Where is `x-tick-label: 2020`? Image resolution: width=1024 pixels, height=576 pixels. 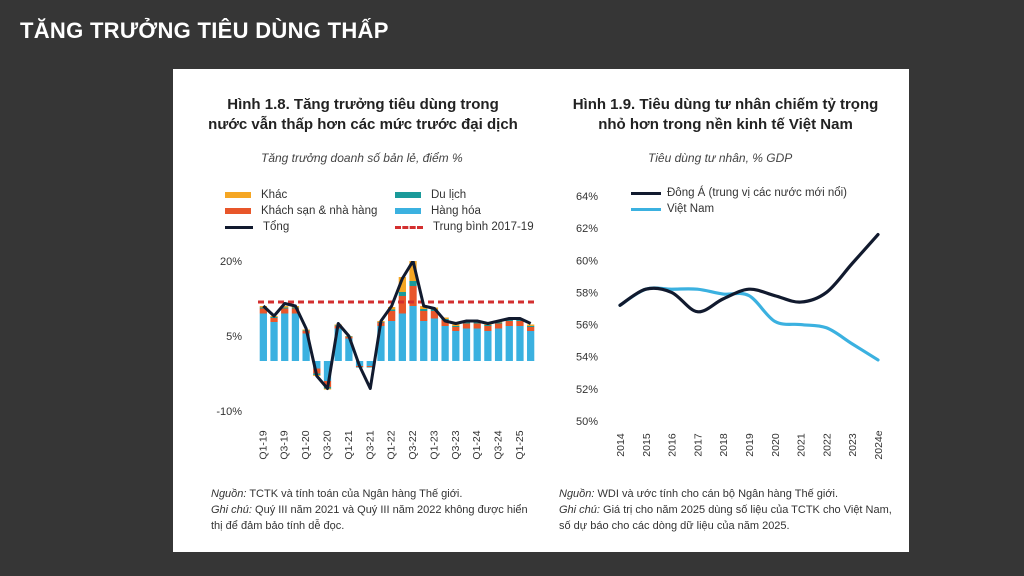 x-tick-label: 2020 is located at coordinates (776, 445).